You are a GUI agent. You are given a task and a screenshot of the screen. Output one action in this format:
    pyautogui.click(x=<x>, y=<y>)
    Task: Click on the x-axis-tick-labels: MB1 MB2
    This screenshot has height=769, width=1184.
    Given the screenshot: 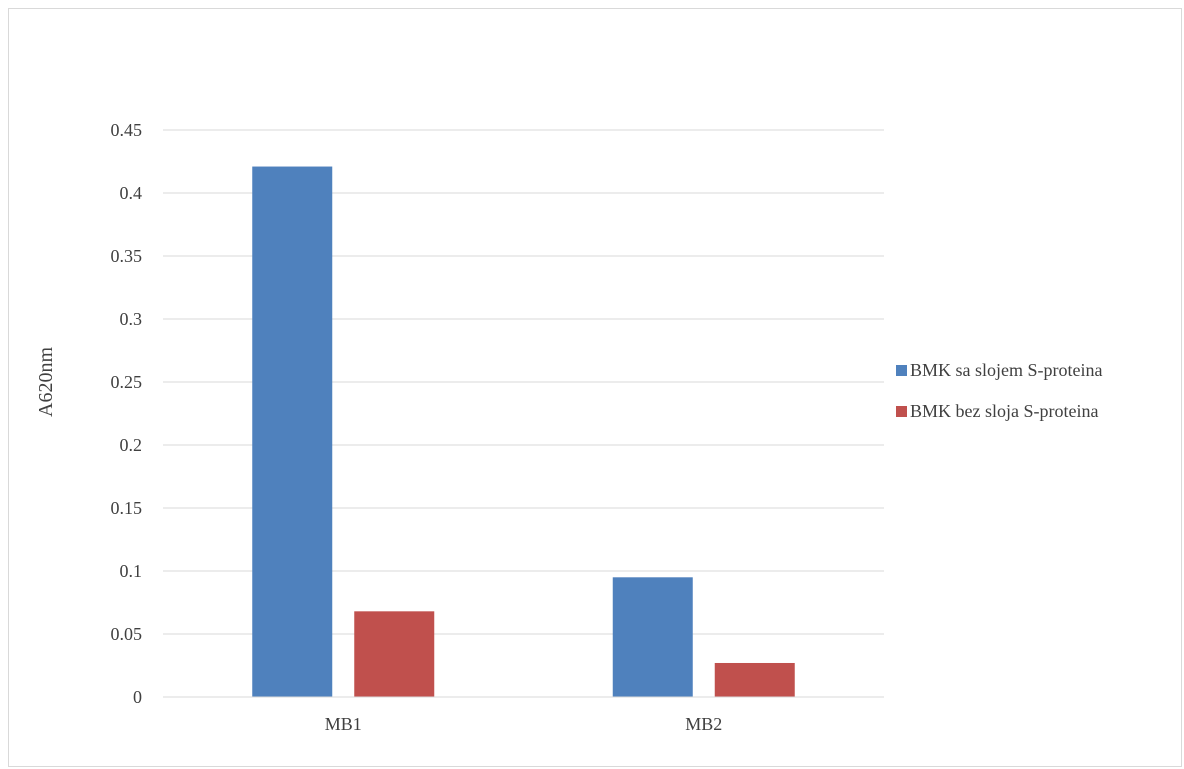 What is the action you would take?
    pyautogui.click(x=524, y=724)
    